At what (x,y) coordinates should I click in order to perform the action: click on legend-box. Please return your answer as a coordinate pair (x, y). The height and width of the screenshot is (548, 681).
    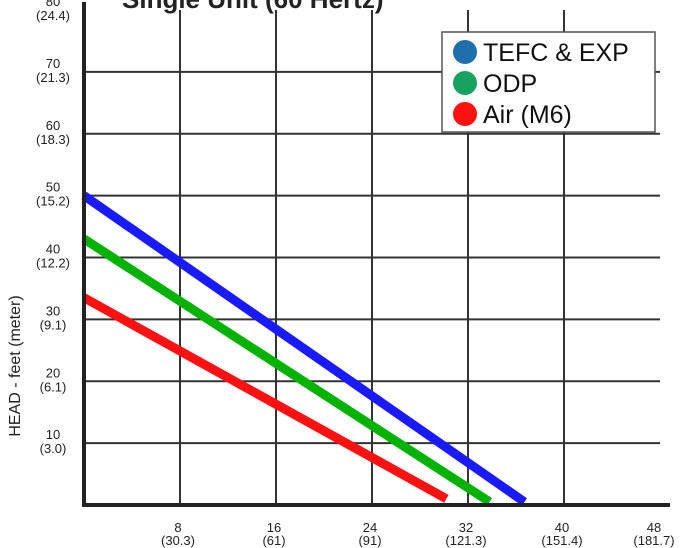
    Looking at the image, I should click on (548, 82).